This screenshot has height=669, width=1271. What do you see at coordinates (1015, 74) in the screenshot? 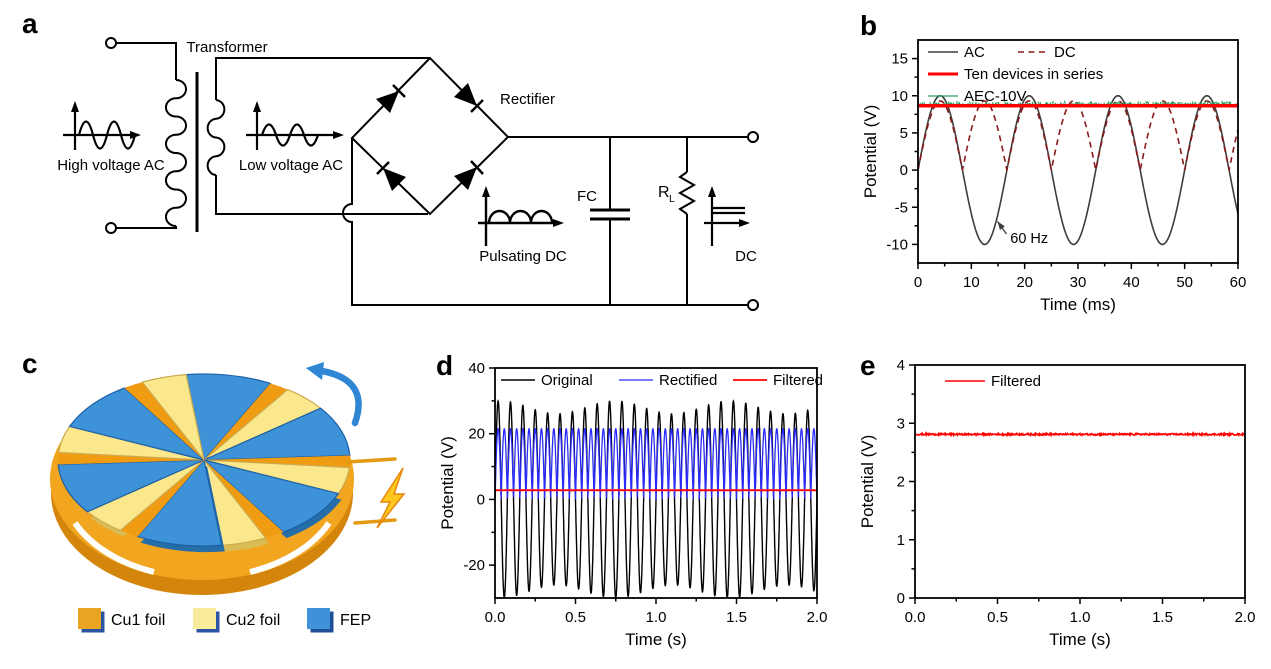
I see `chart-legend: AC DC Ten devices in series AEC-10V` at bounding box center [1015, 74].